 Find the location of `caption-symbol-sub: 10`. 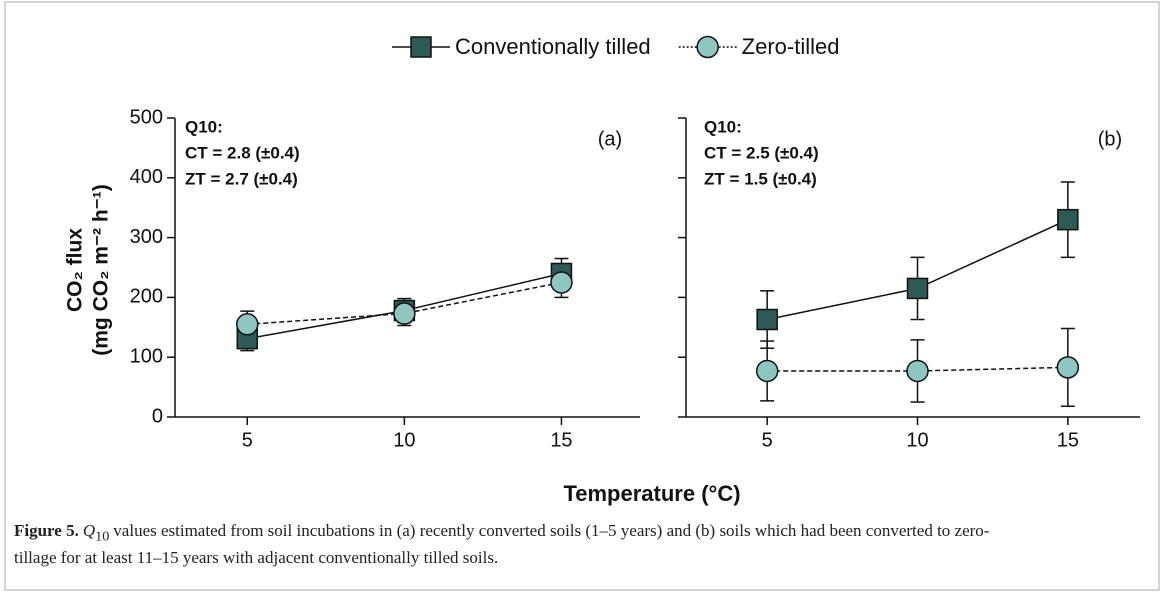

caption-symbol-sub: 10 is located at coordinates (102, 536).